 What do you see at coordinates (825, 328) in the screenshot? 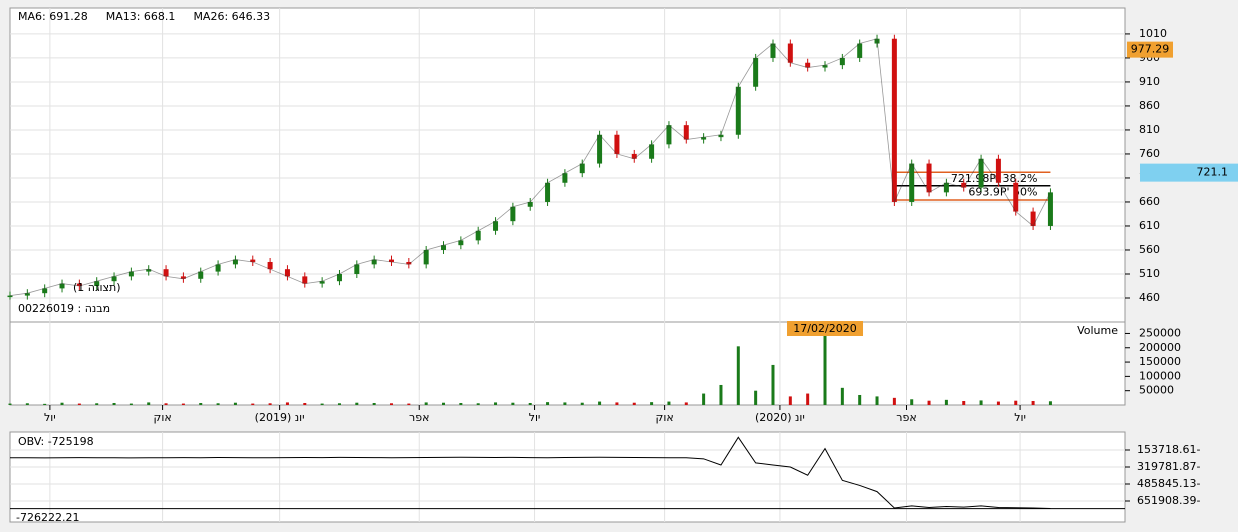
I see `date-box` at bounding box center [825, 328].